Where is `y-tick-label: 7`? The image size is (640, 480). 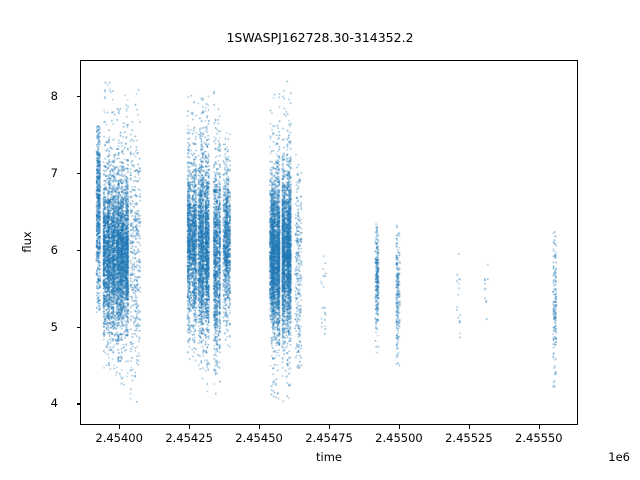 y-tick-label: 7 is located at coordinates (54, 172).